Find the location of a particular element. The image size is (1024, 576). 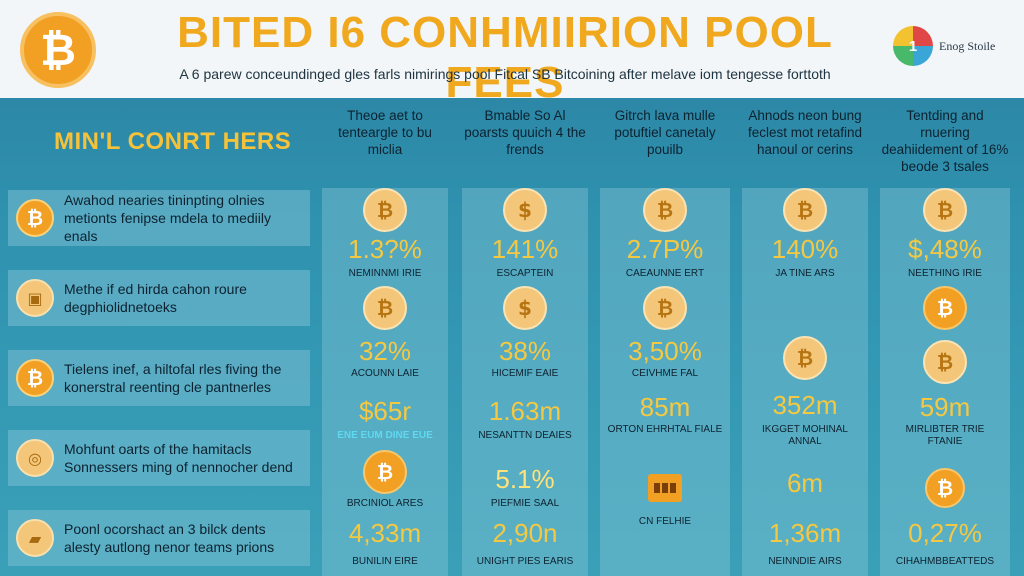

value: 3,50% is located at coordinates (665, 351).